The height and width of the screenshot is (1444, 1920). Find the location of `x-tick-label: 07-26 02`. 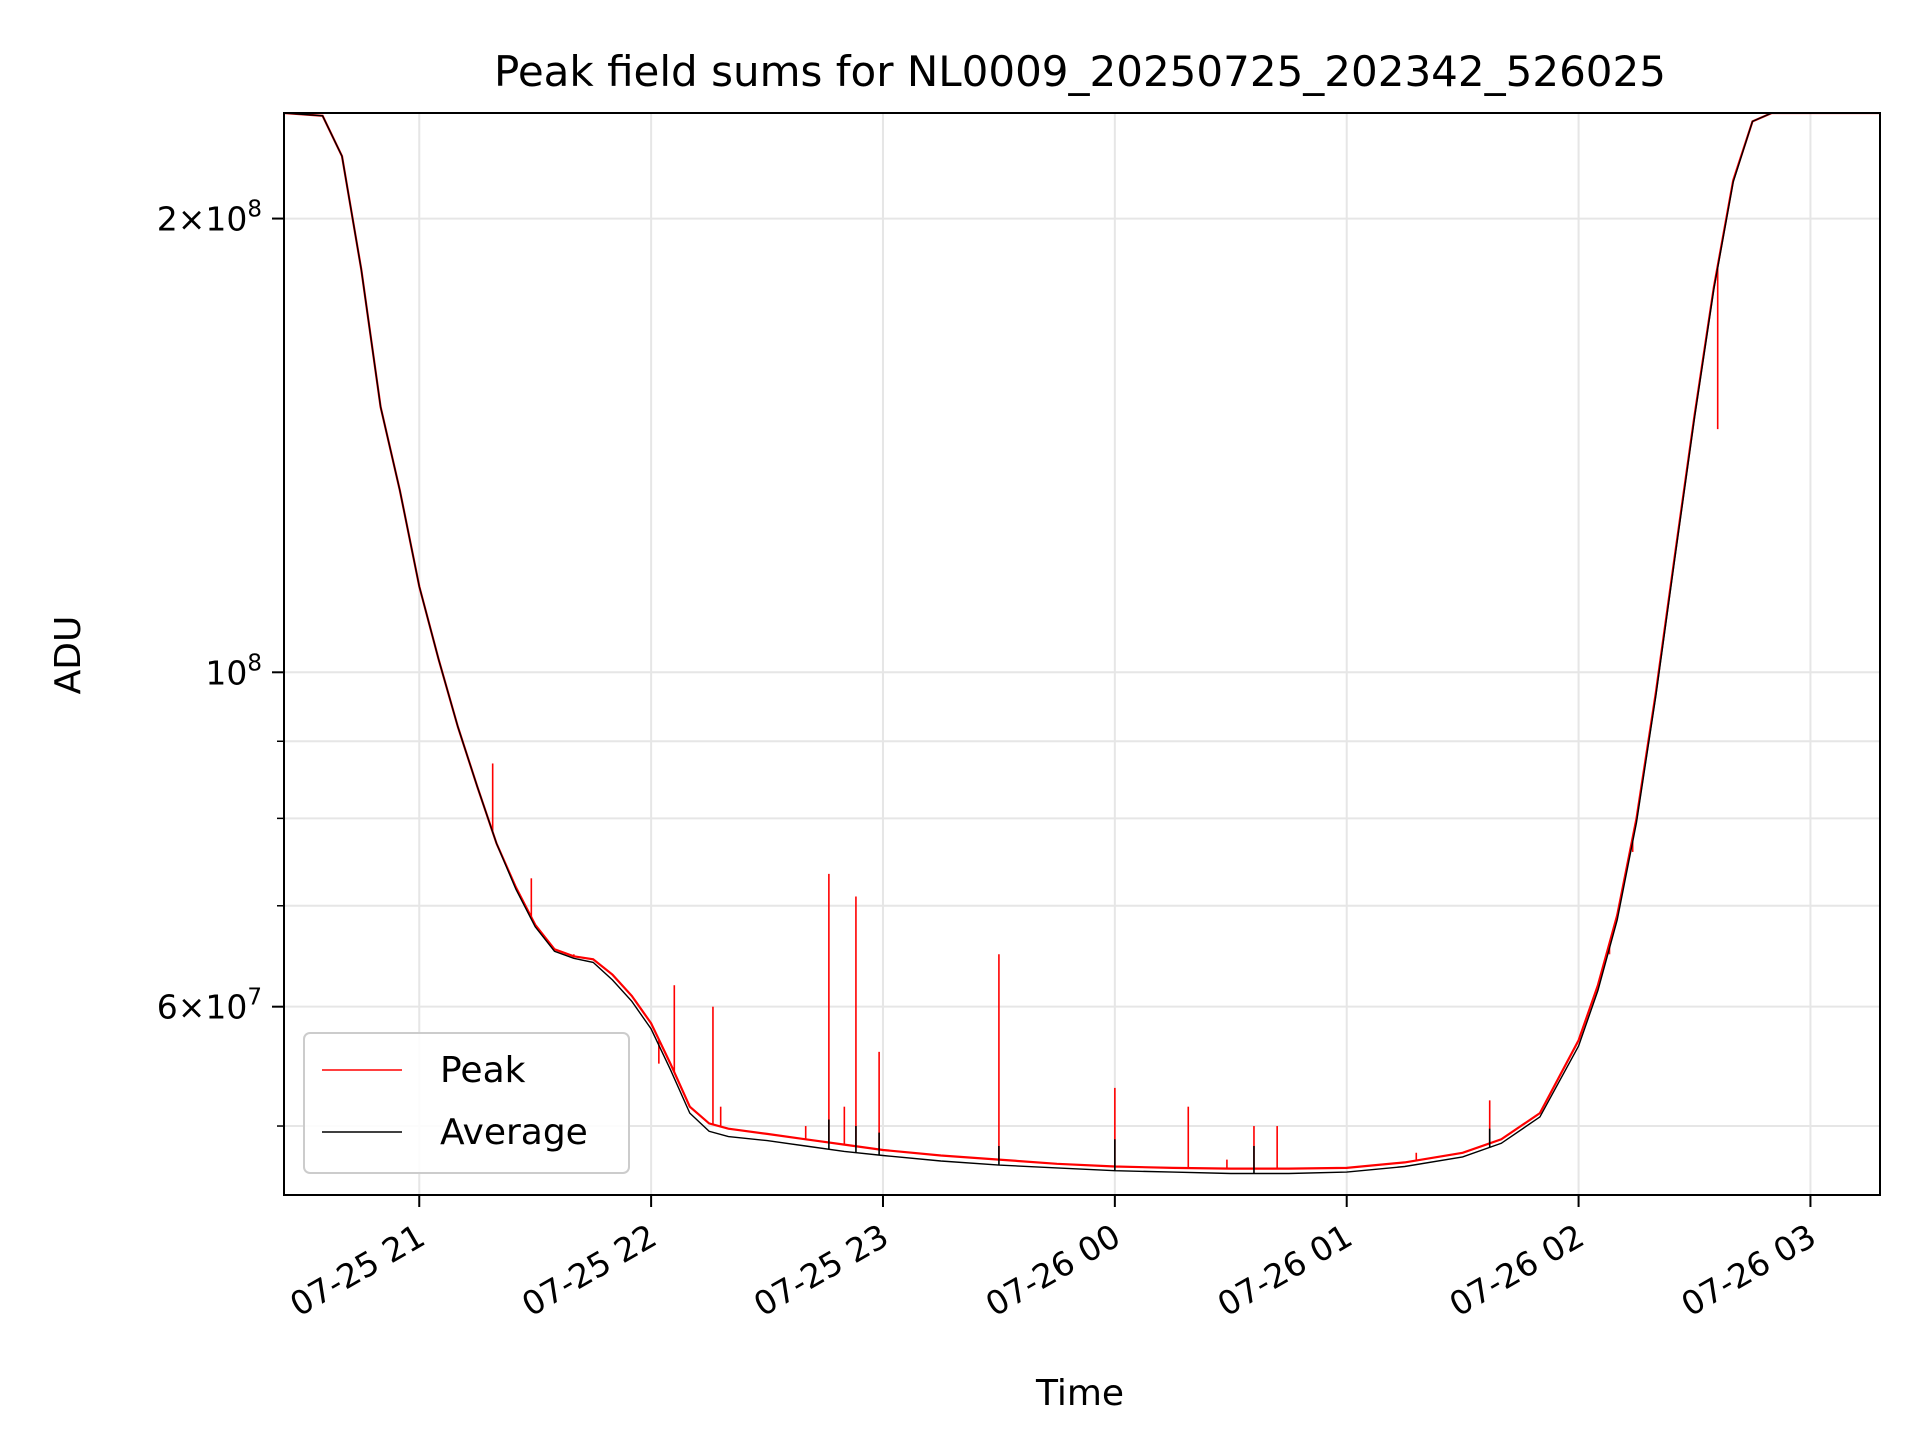

x-tick-label: 07-26 02 is located at coordinates (1517, 1270).